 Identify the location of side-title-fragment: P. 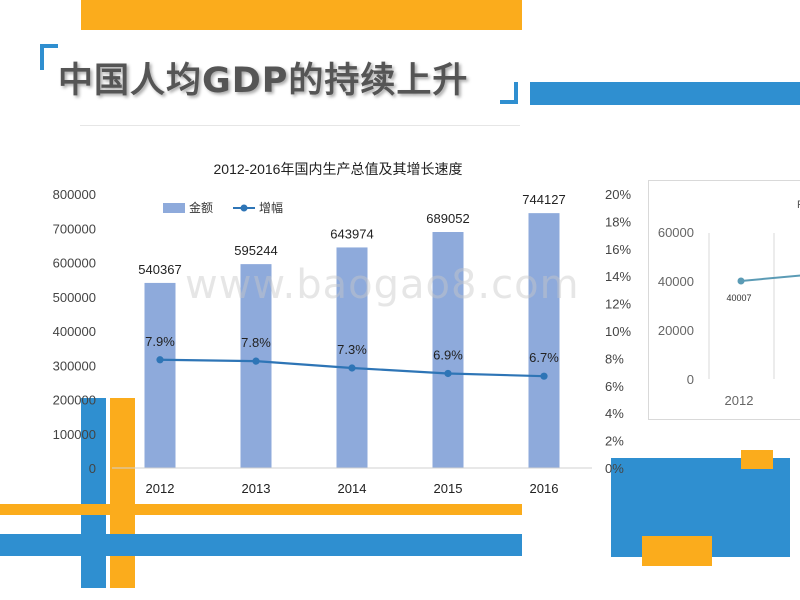
(798, 205).